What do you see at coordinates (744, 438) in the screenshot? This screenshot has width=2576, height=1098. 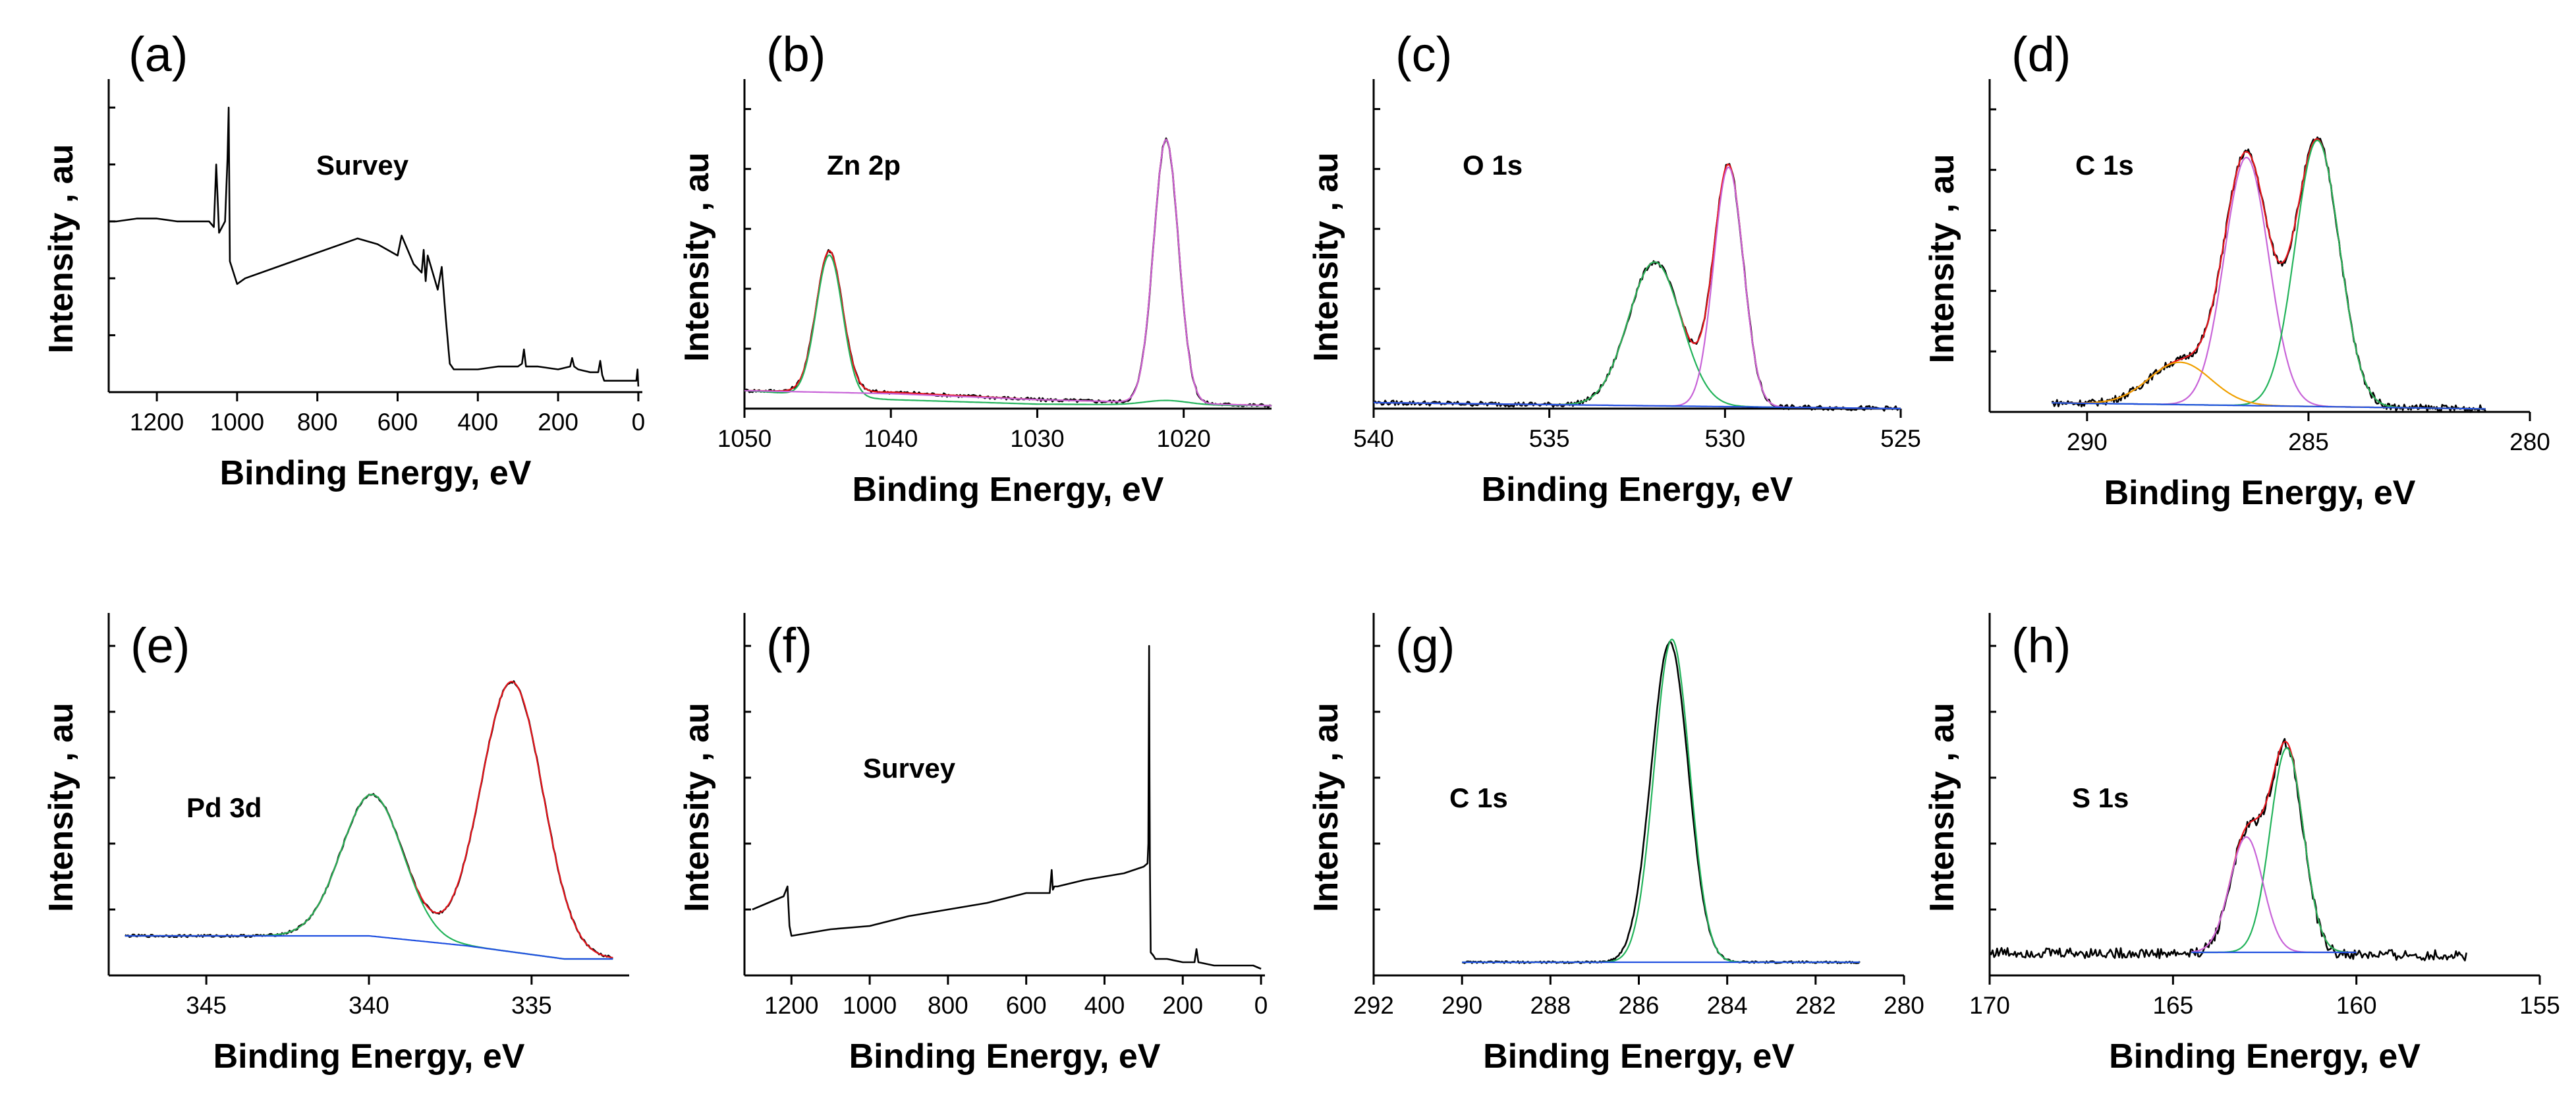 I see `x-tick-label: 1050` at bounding box center [744, 438].